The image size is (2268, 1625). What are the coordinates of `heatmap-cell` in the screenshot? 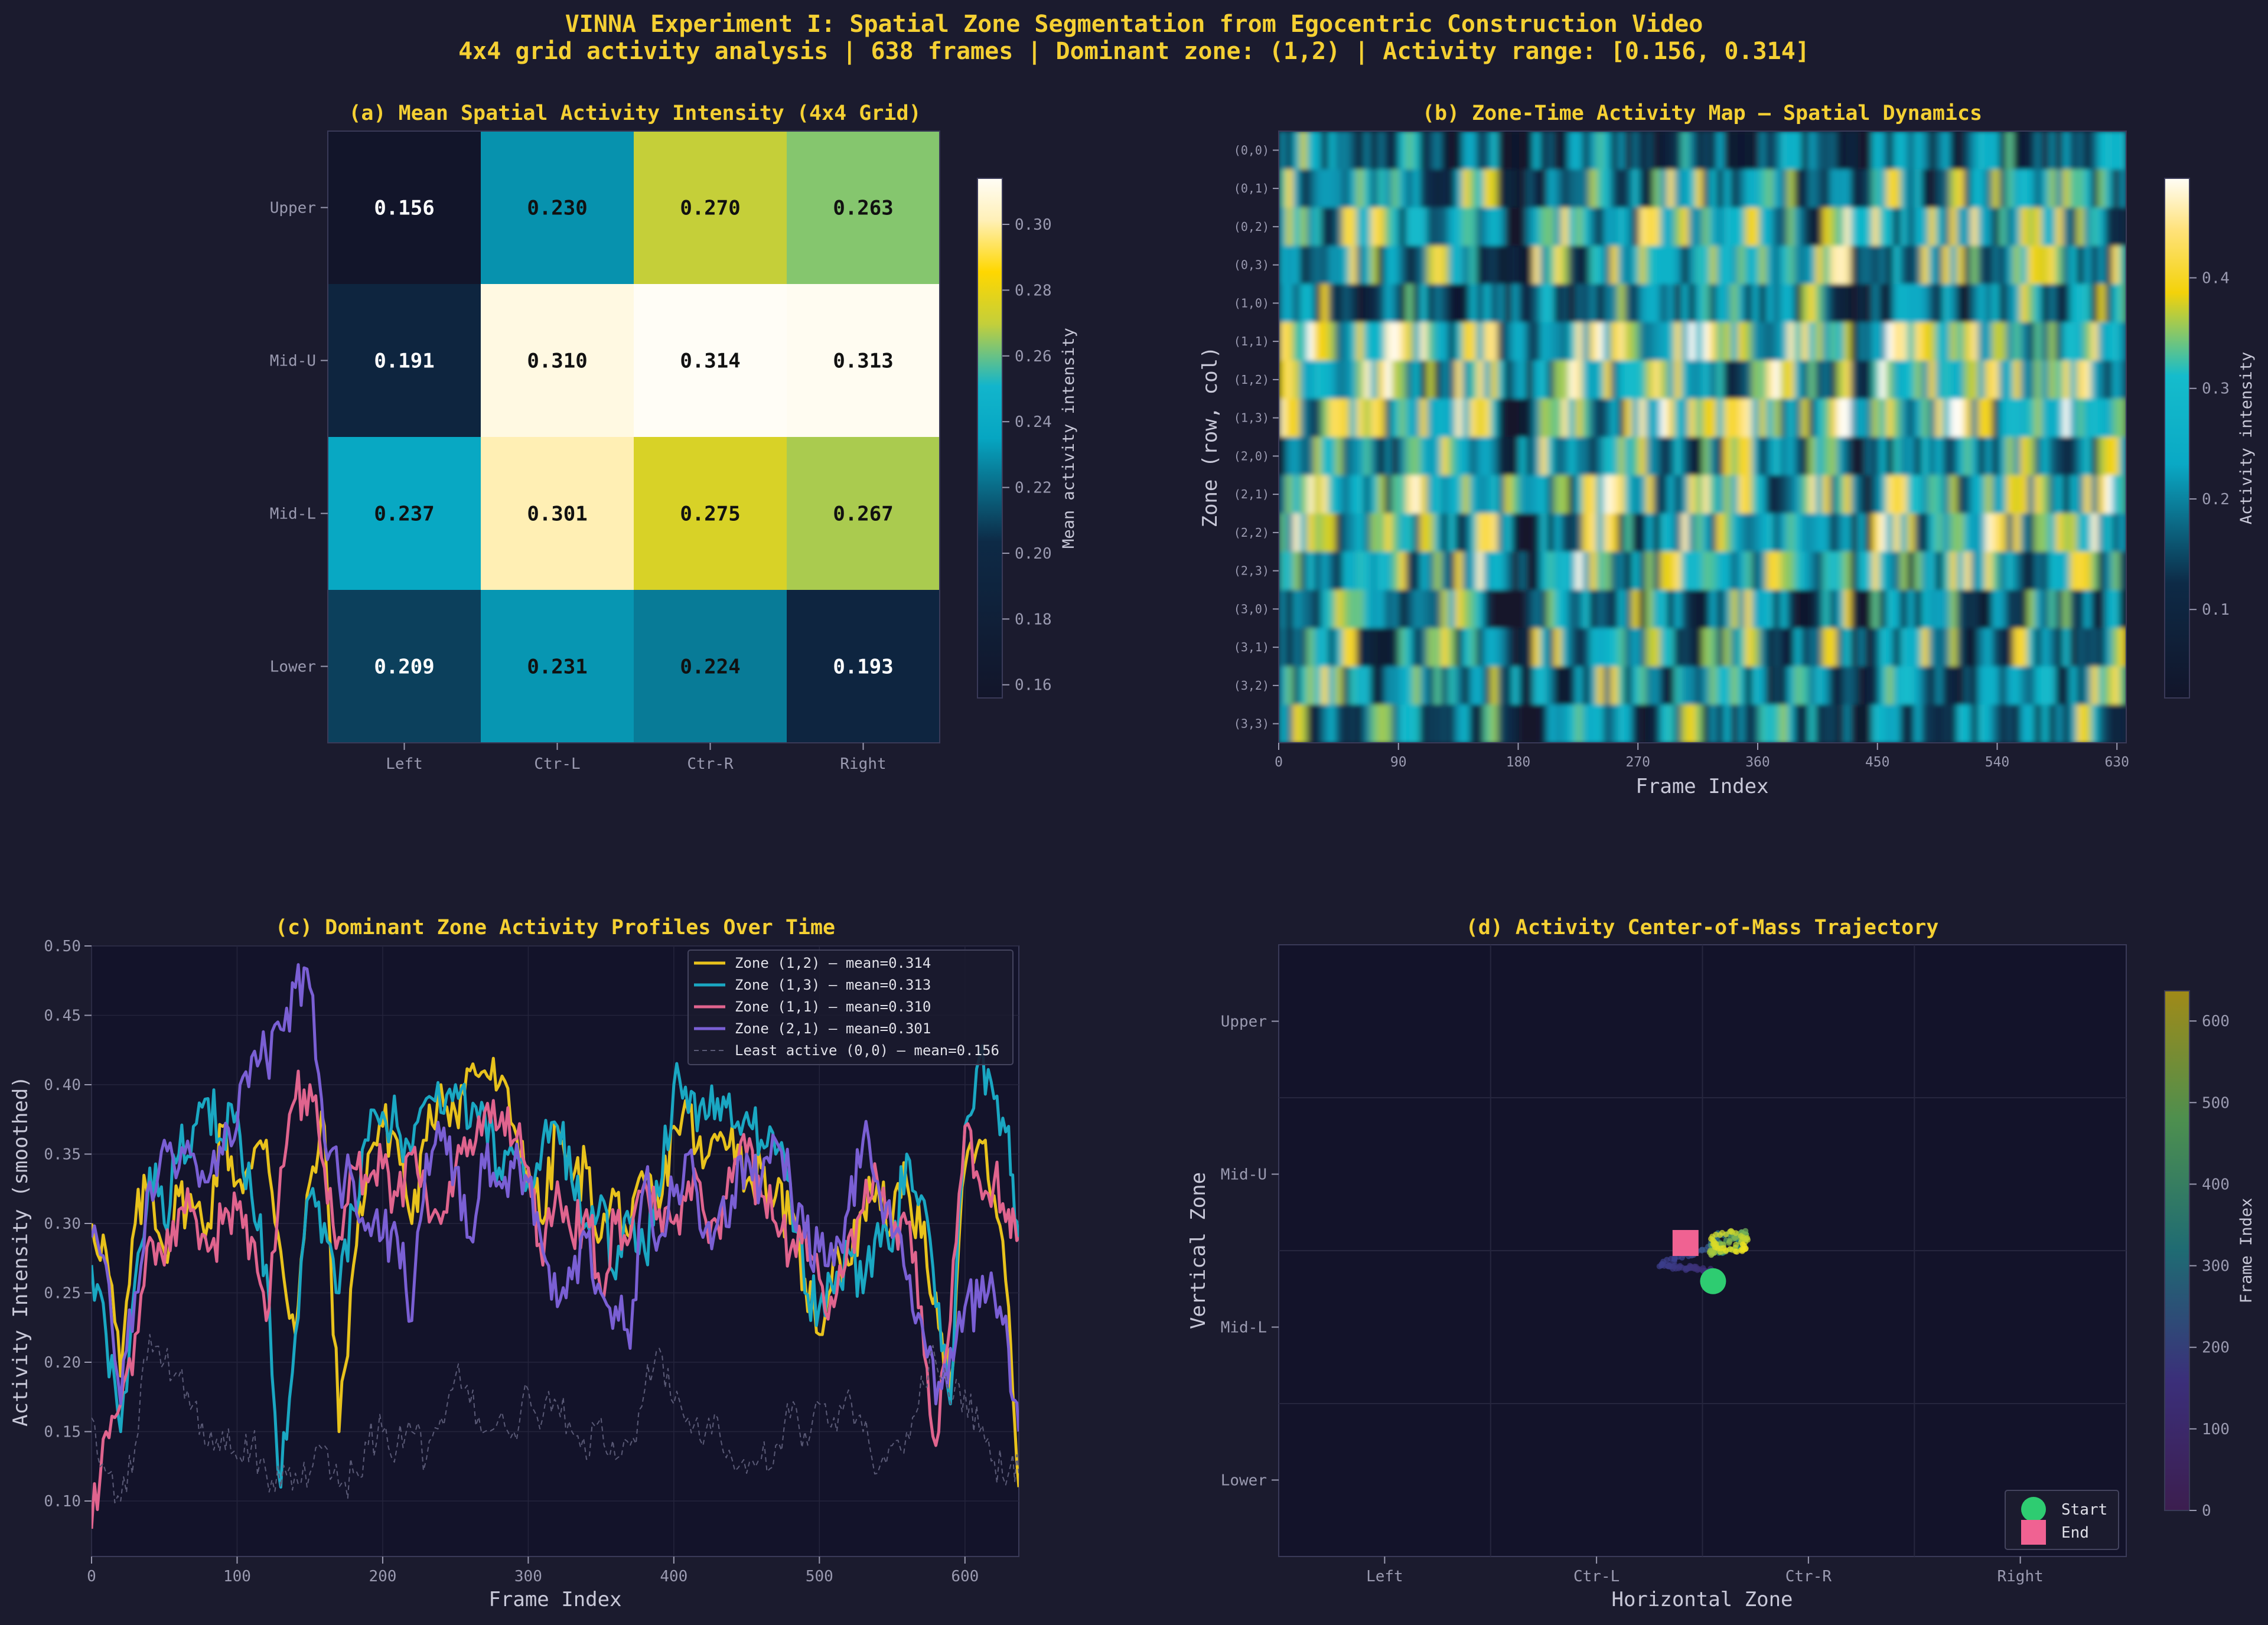 It's located at (710, 513).